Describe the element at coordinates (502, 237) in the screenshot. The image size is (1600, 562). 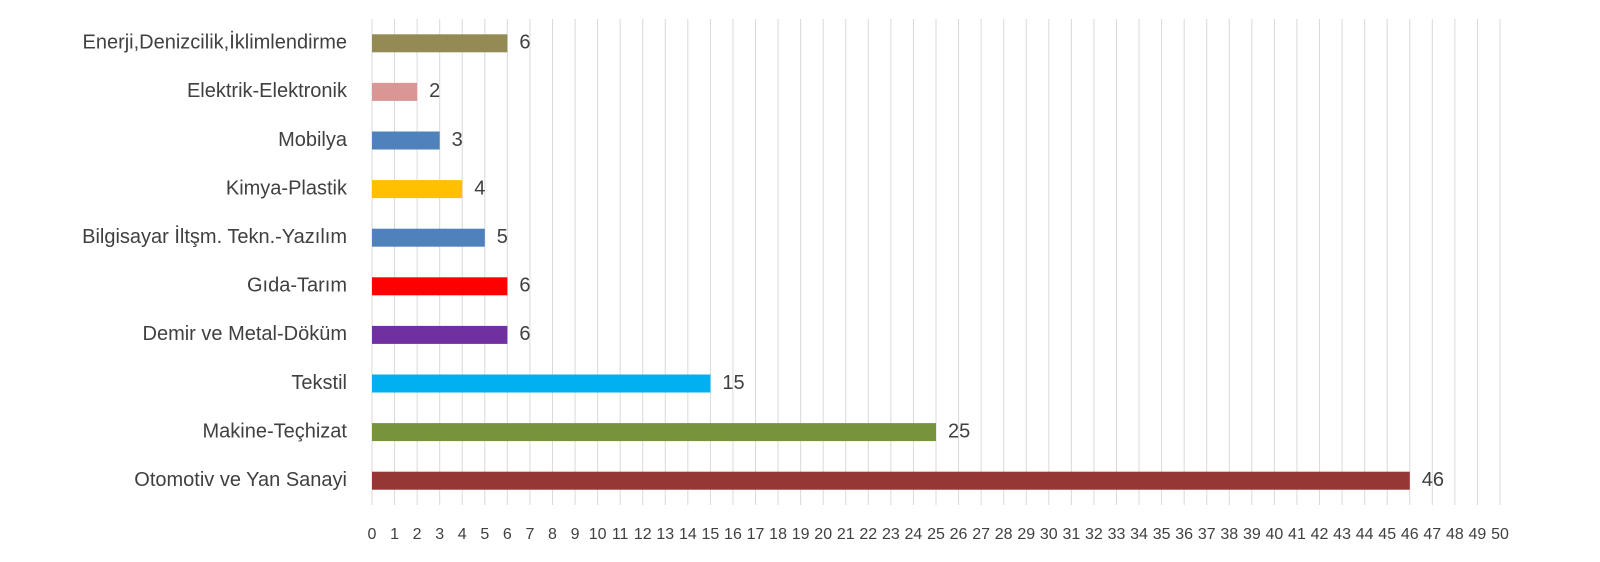
I see `value-label: 5` at that location.